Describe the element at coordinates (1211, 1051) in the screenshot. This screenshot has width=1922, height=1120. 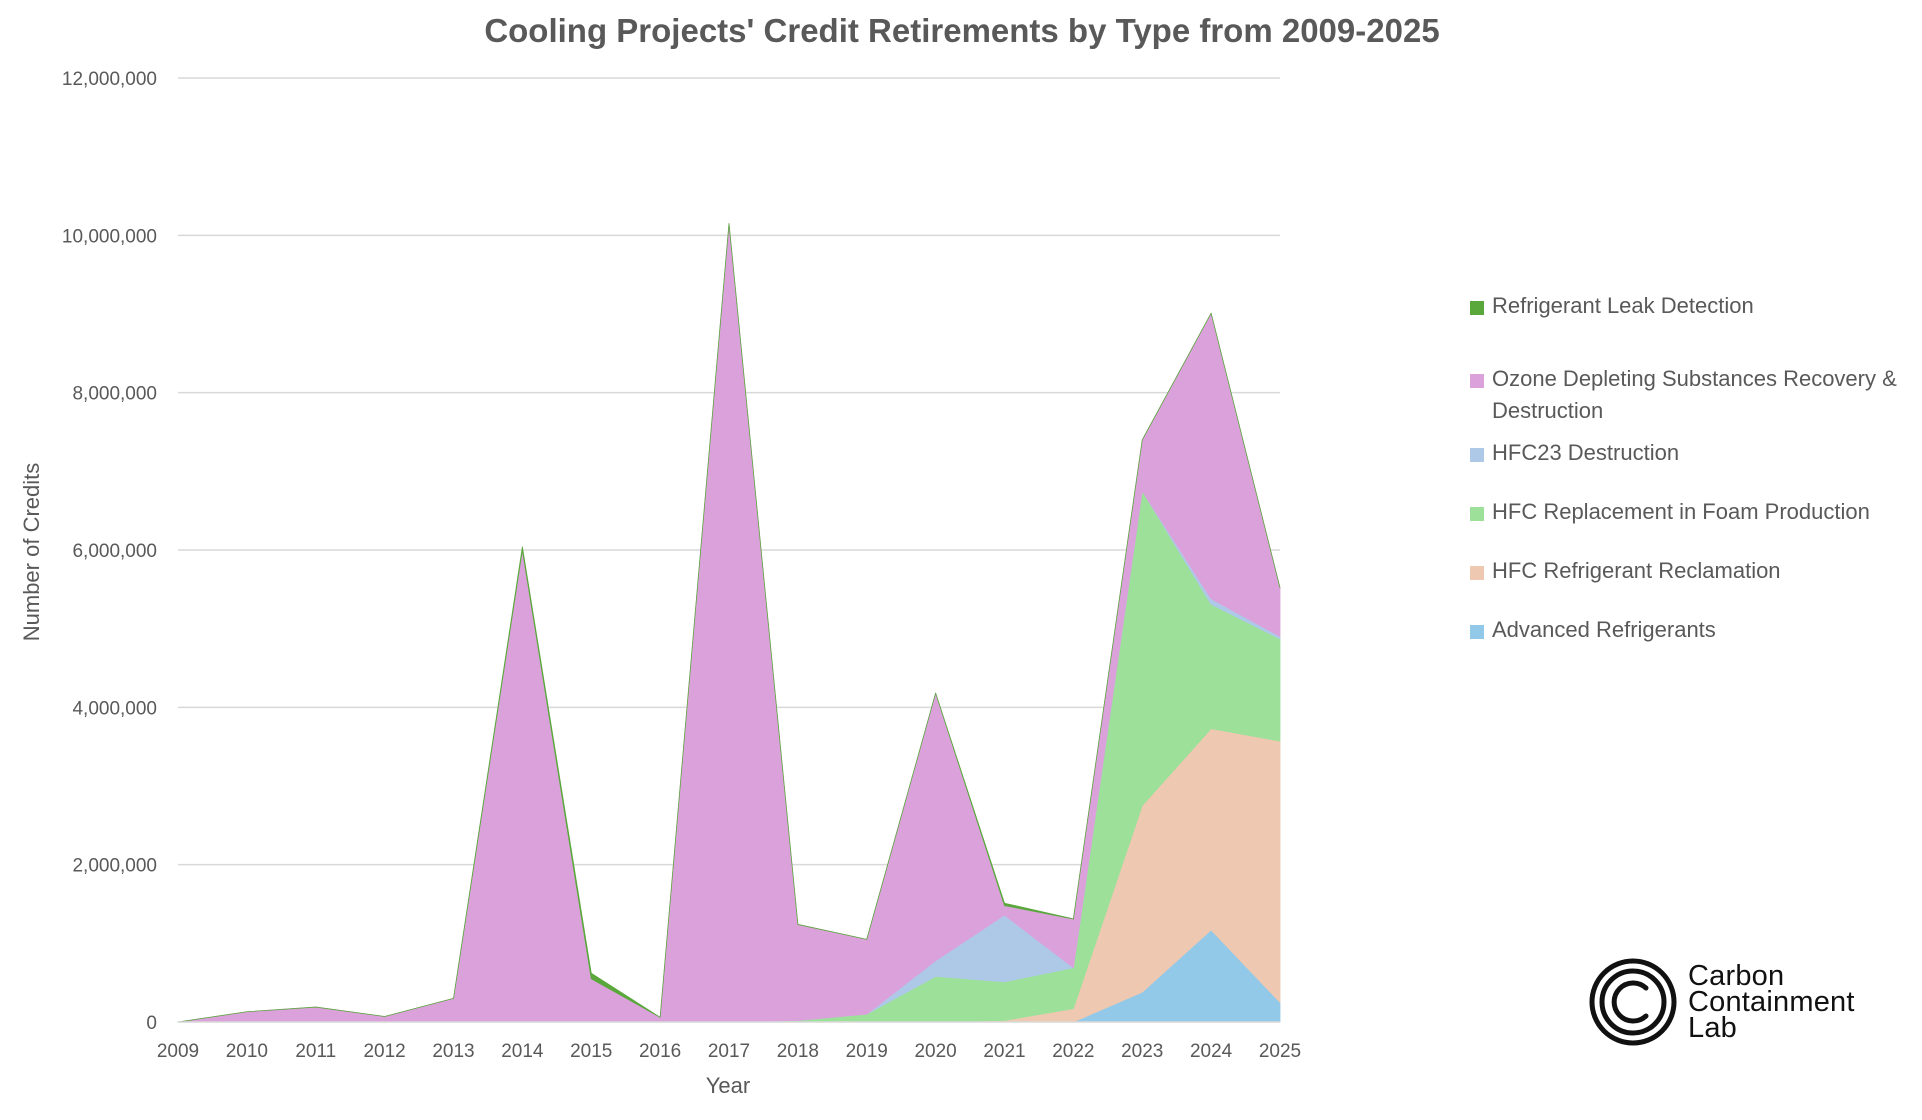
I see `x-tick-label: 2024` at that location.